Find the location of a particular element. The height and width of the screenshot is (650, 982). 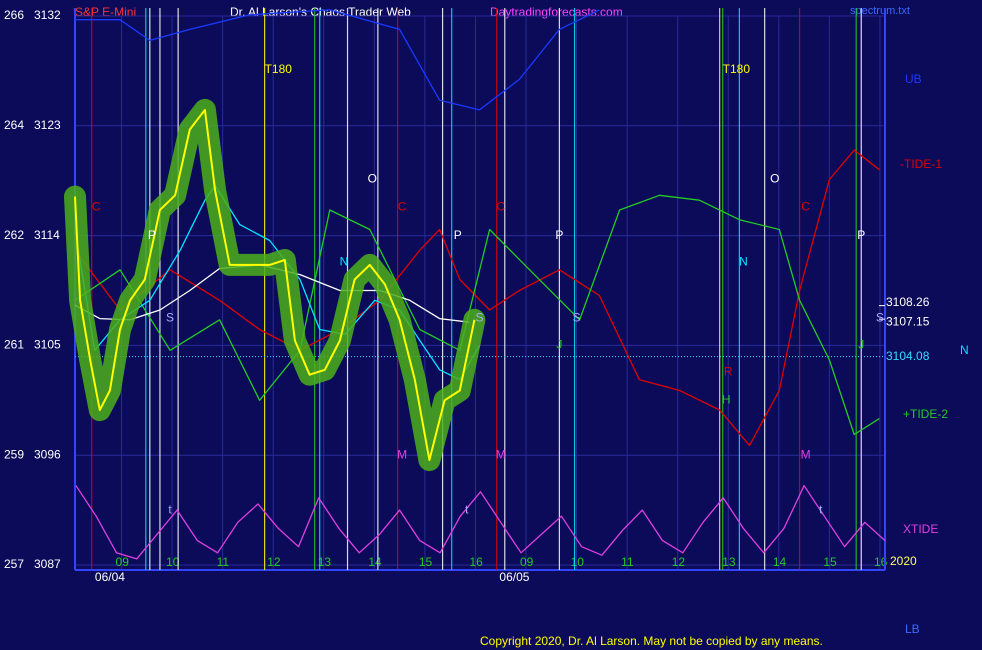

y-tick-label: 3096 is located at coordinates (47, 454).